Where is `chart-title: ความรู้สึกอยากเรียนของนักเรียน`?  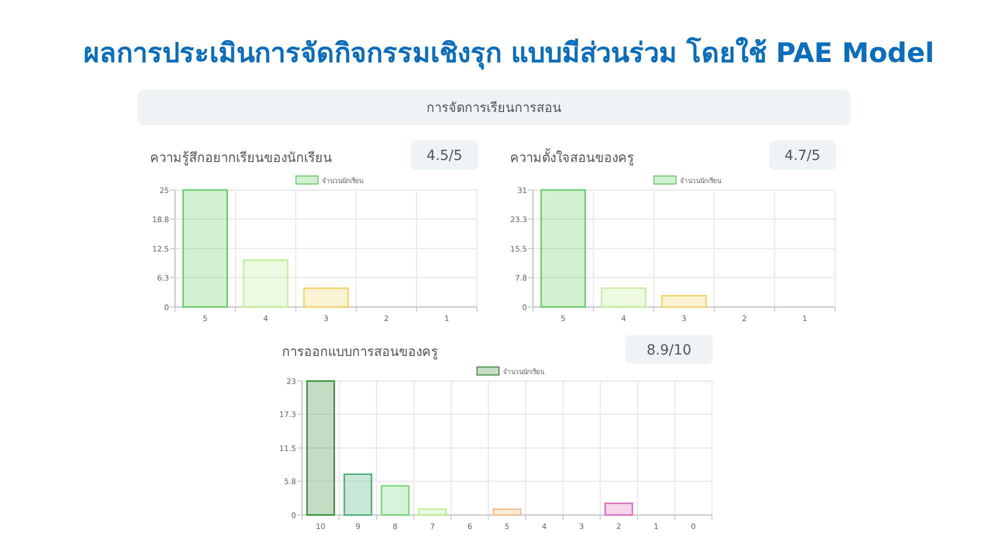
chart-title: ความรู้สึกอยากเรียนของนักเรียน is located at coordinates (241, 158).